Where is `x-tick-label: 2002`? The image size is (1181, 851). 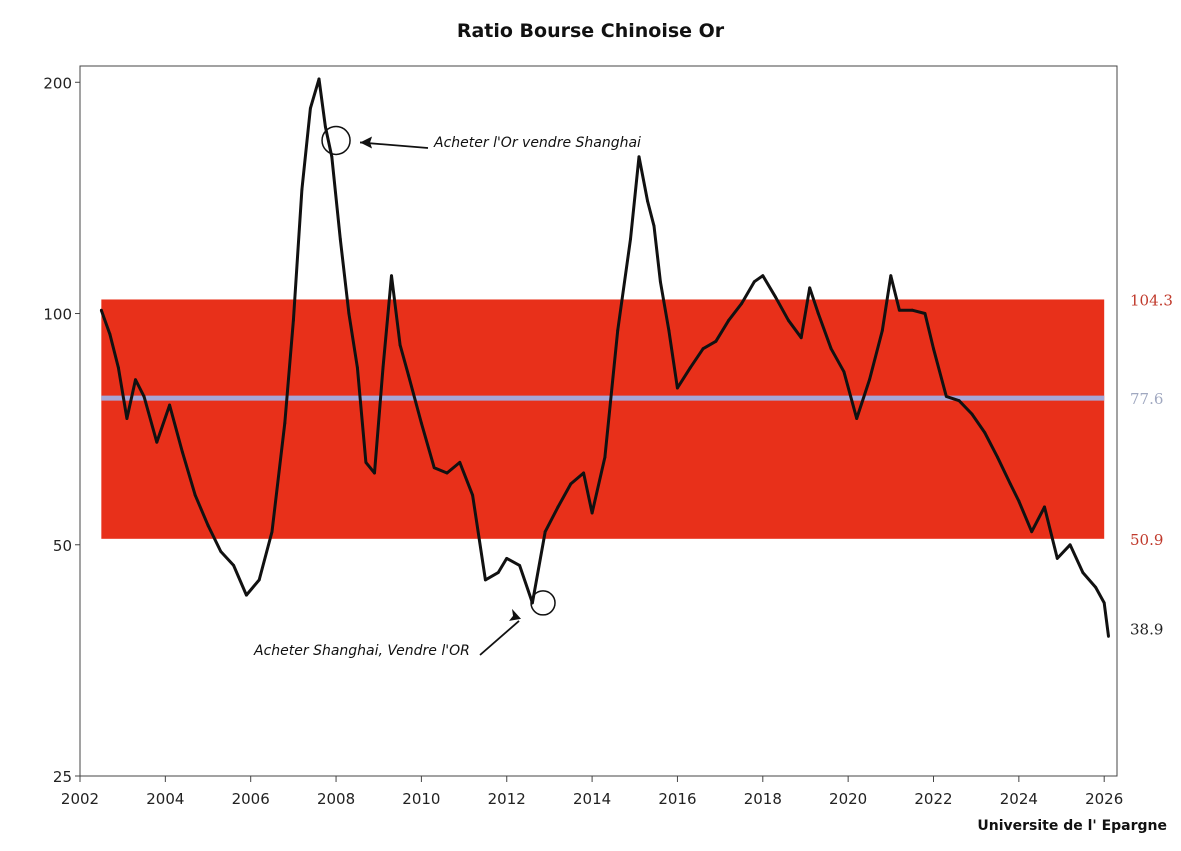 x-tick-label: 2002 is located at coordinates (80, 799).